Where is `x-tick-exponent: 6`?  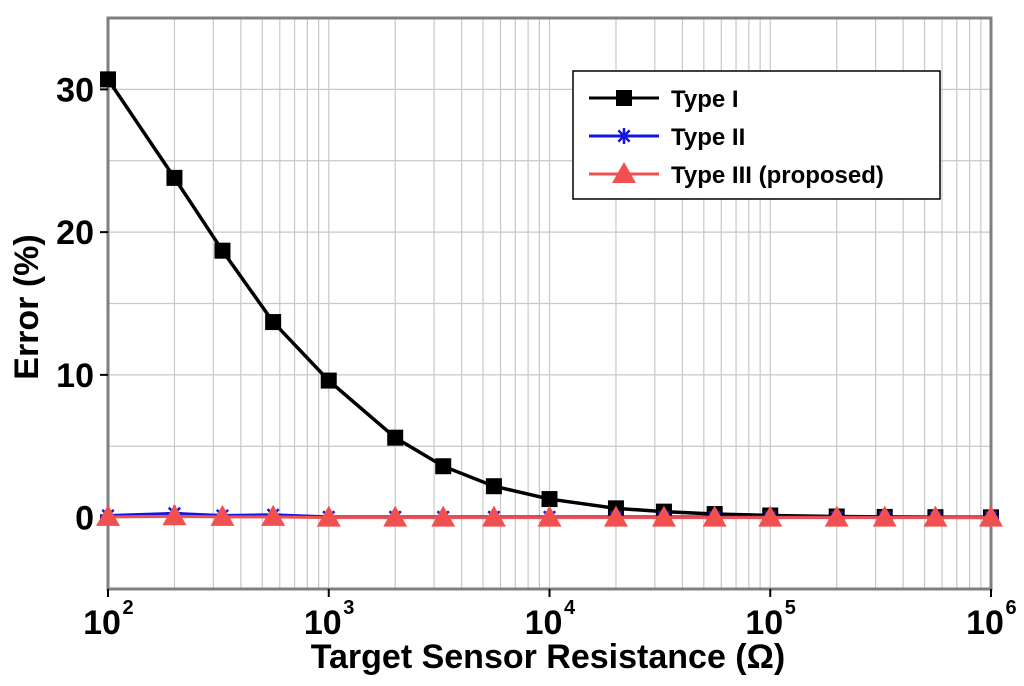 x-tick-exponent: 6 is located at coordinates (1010, 608).